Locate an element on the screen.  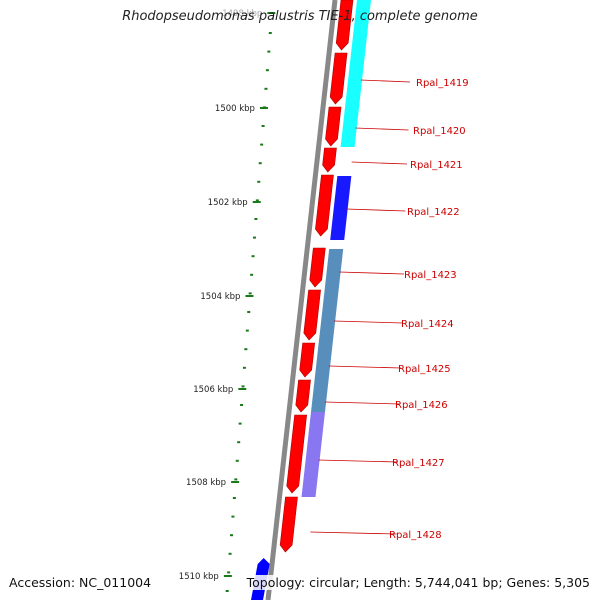
scale-label: 1500 kbp is located at coordinates (235, 109).